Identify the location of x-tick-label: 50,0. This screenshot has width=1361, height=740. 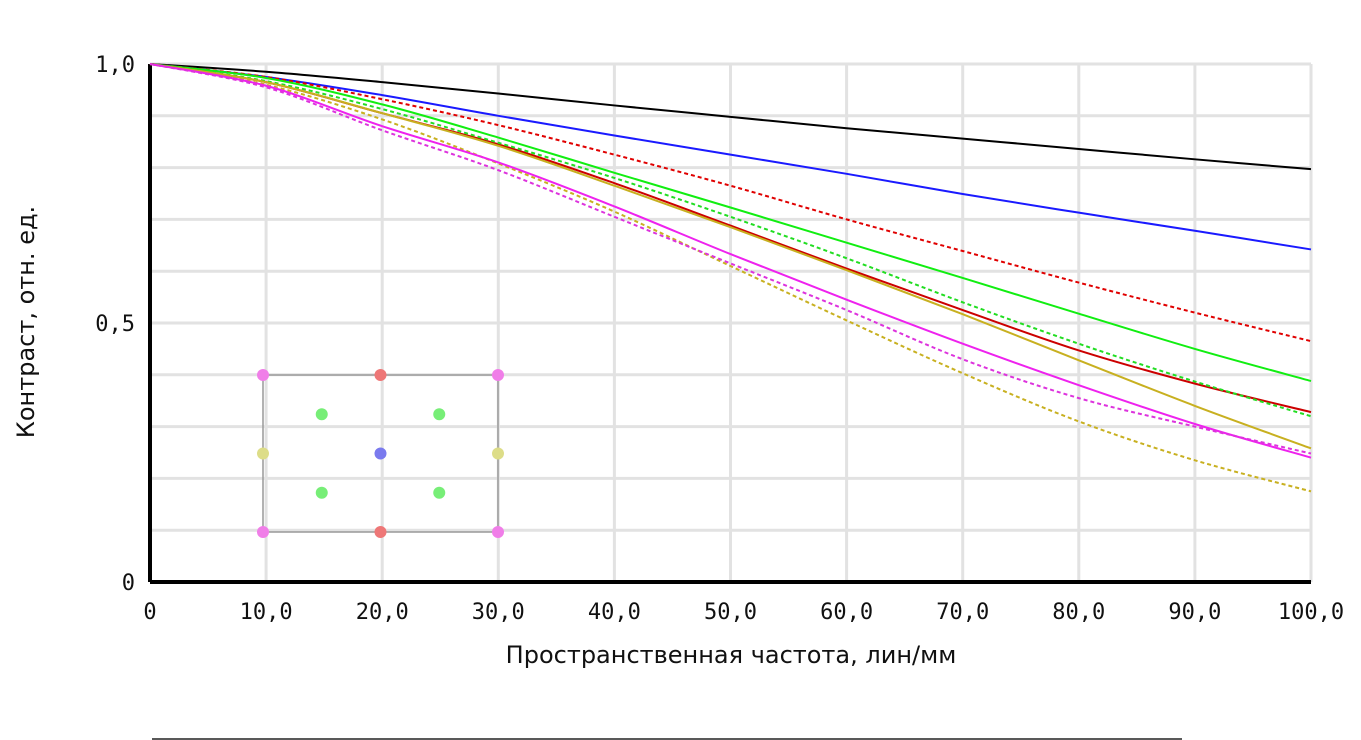
(730, 612).